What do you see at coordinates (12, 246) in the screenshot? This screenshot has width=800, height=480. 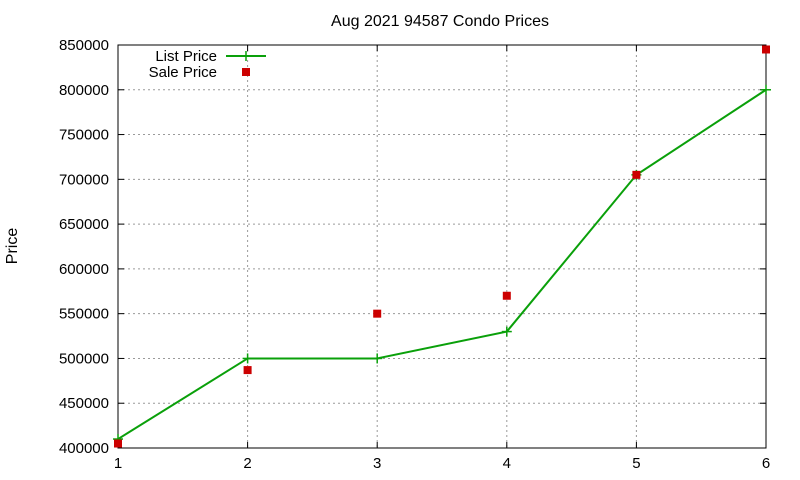 I see `y-axis-title: Price` at bounding box center [12, 246].